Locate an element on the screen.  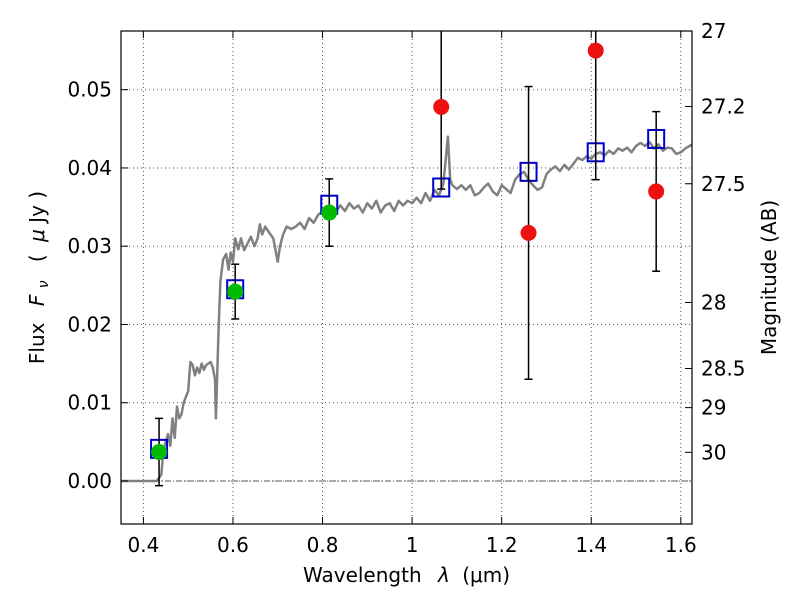
y2-tick-label-6: 30 is located at coordinates (713, 452).